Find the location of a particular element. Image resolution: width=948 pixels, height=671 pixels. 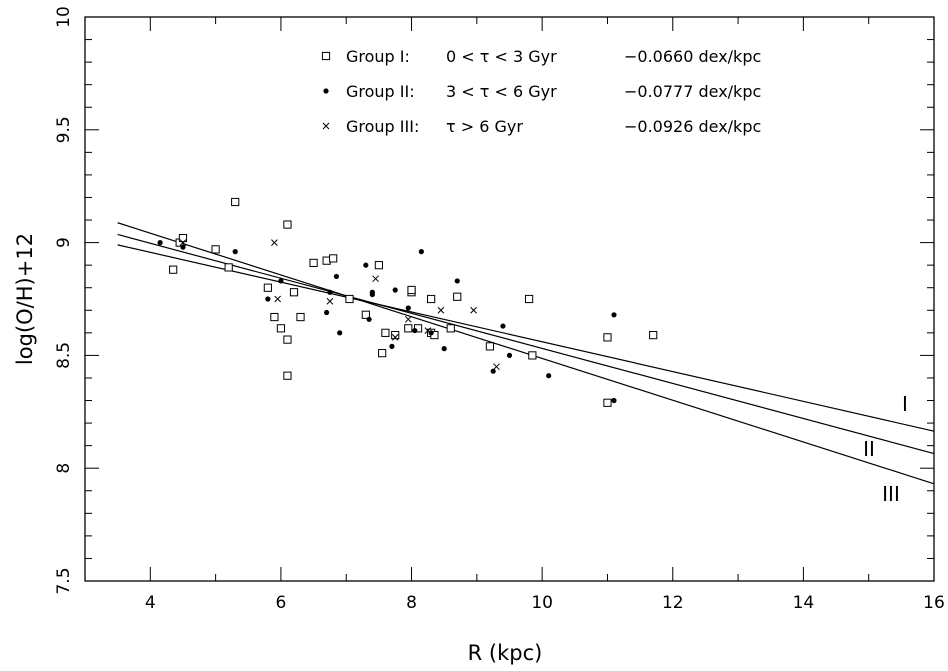

legend-name: Group I: is located at coordinates (378, 56).